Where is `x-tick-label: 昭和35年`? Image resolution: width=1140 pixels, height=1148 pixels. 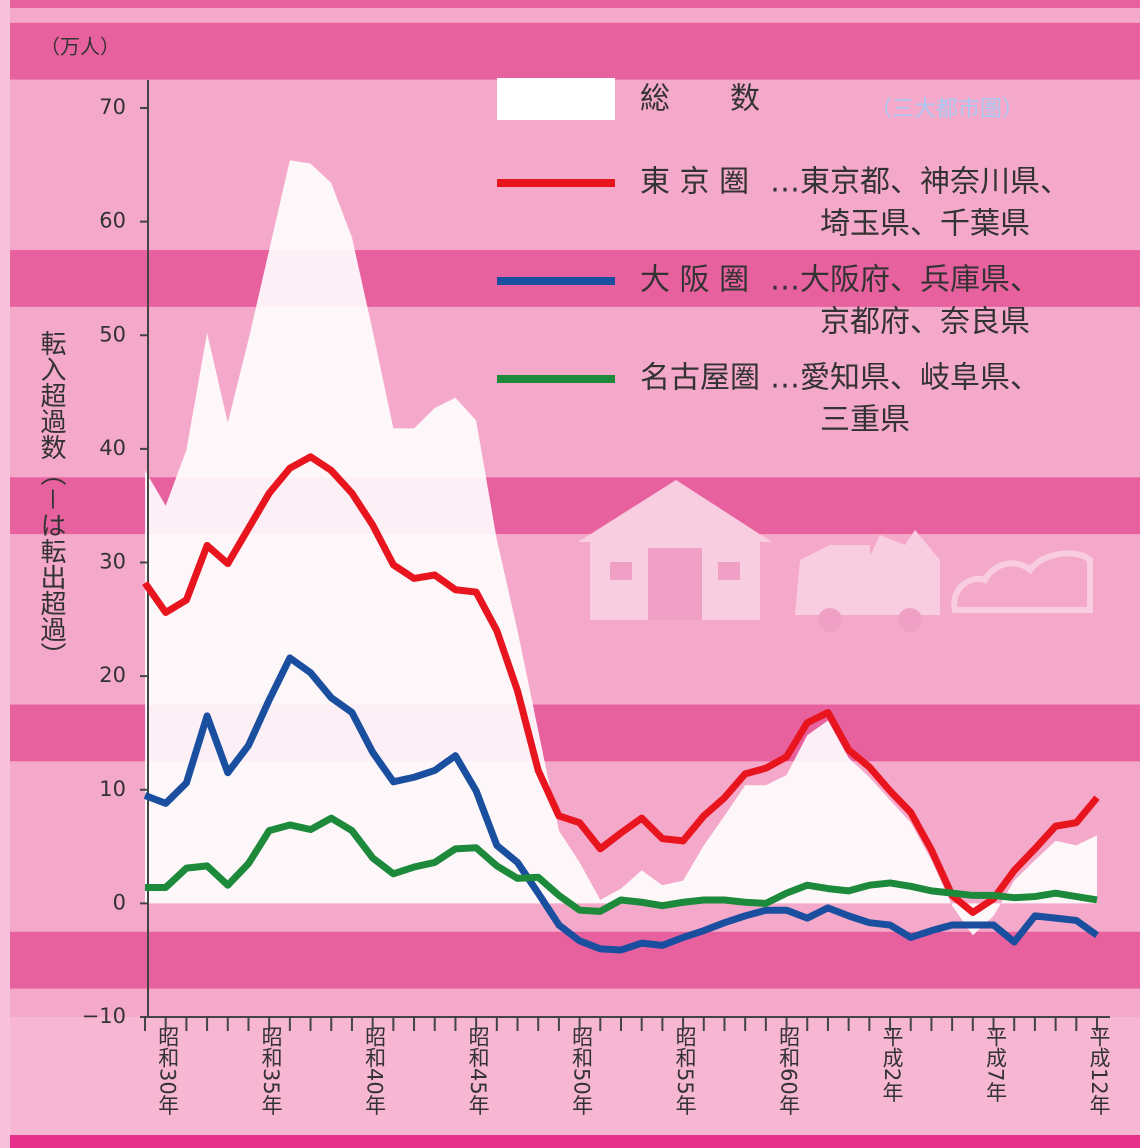 x-tick-label: 昭和35年 is located at coordinates (271, 1071).